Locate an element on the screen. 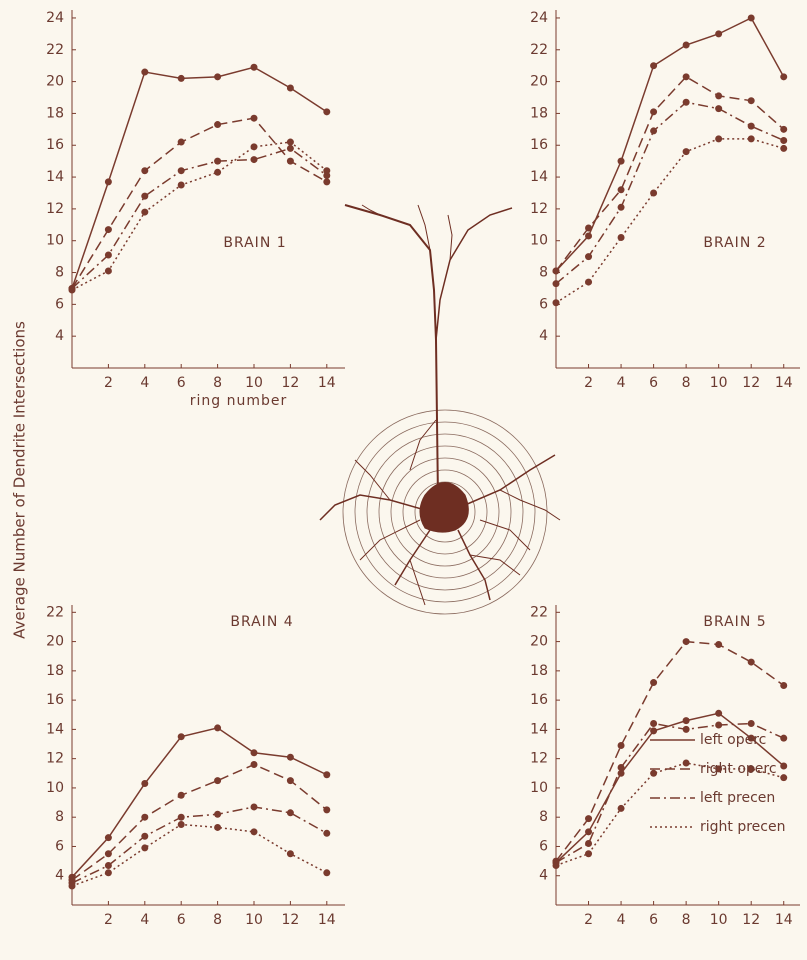 The image size is (807, 960). x-tick-label: 14 is located at coordinates (327, 920).